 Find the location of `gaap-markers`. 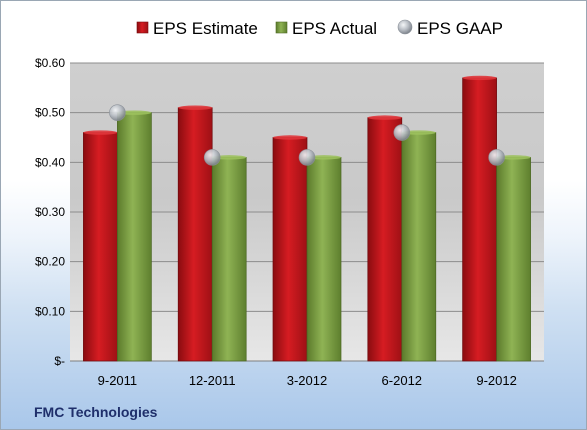

gaap-markers is located at coordinates (307, 135).